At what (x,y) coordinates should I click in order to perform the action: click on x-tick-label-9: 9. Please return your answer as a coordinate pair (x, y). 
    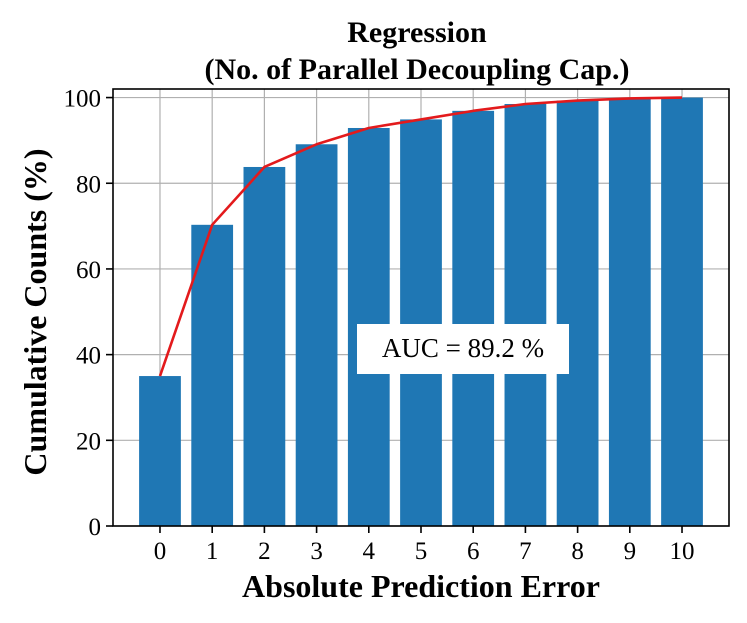
    Looking at the image, I should click on (630, 551).